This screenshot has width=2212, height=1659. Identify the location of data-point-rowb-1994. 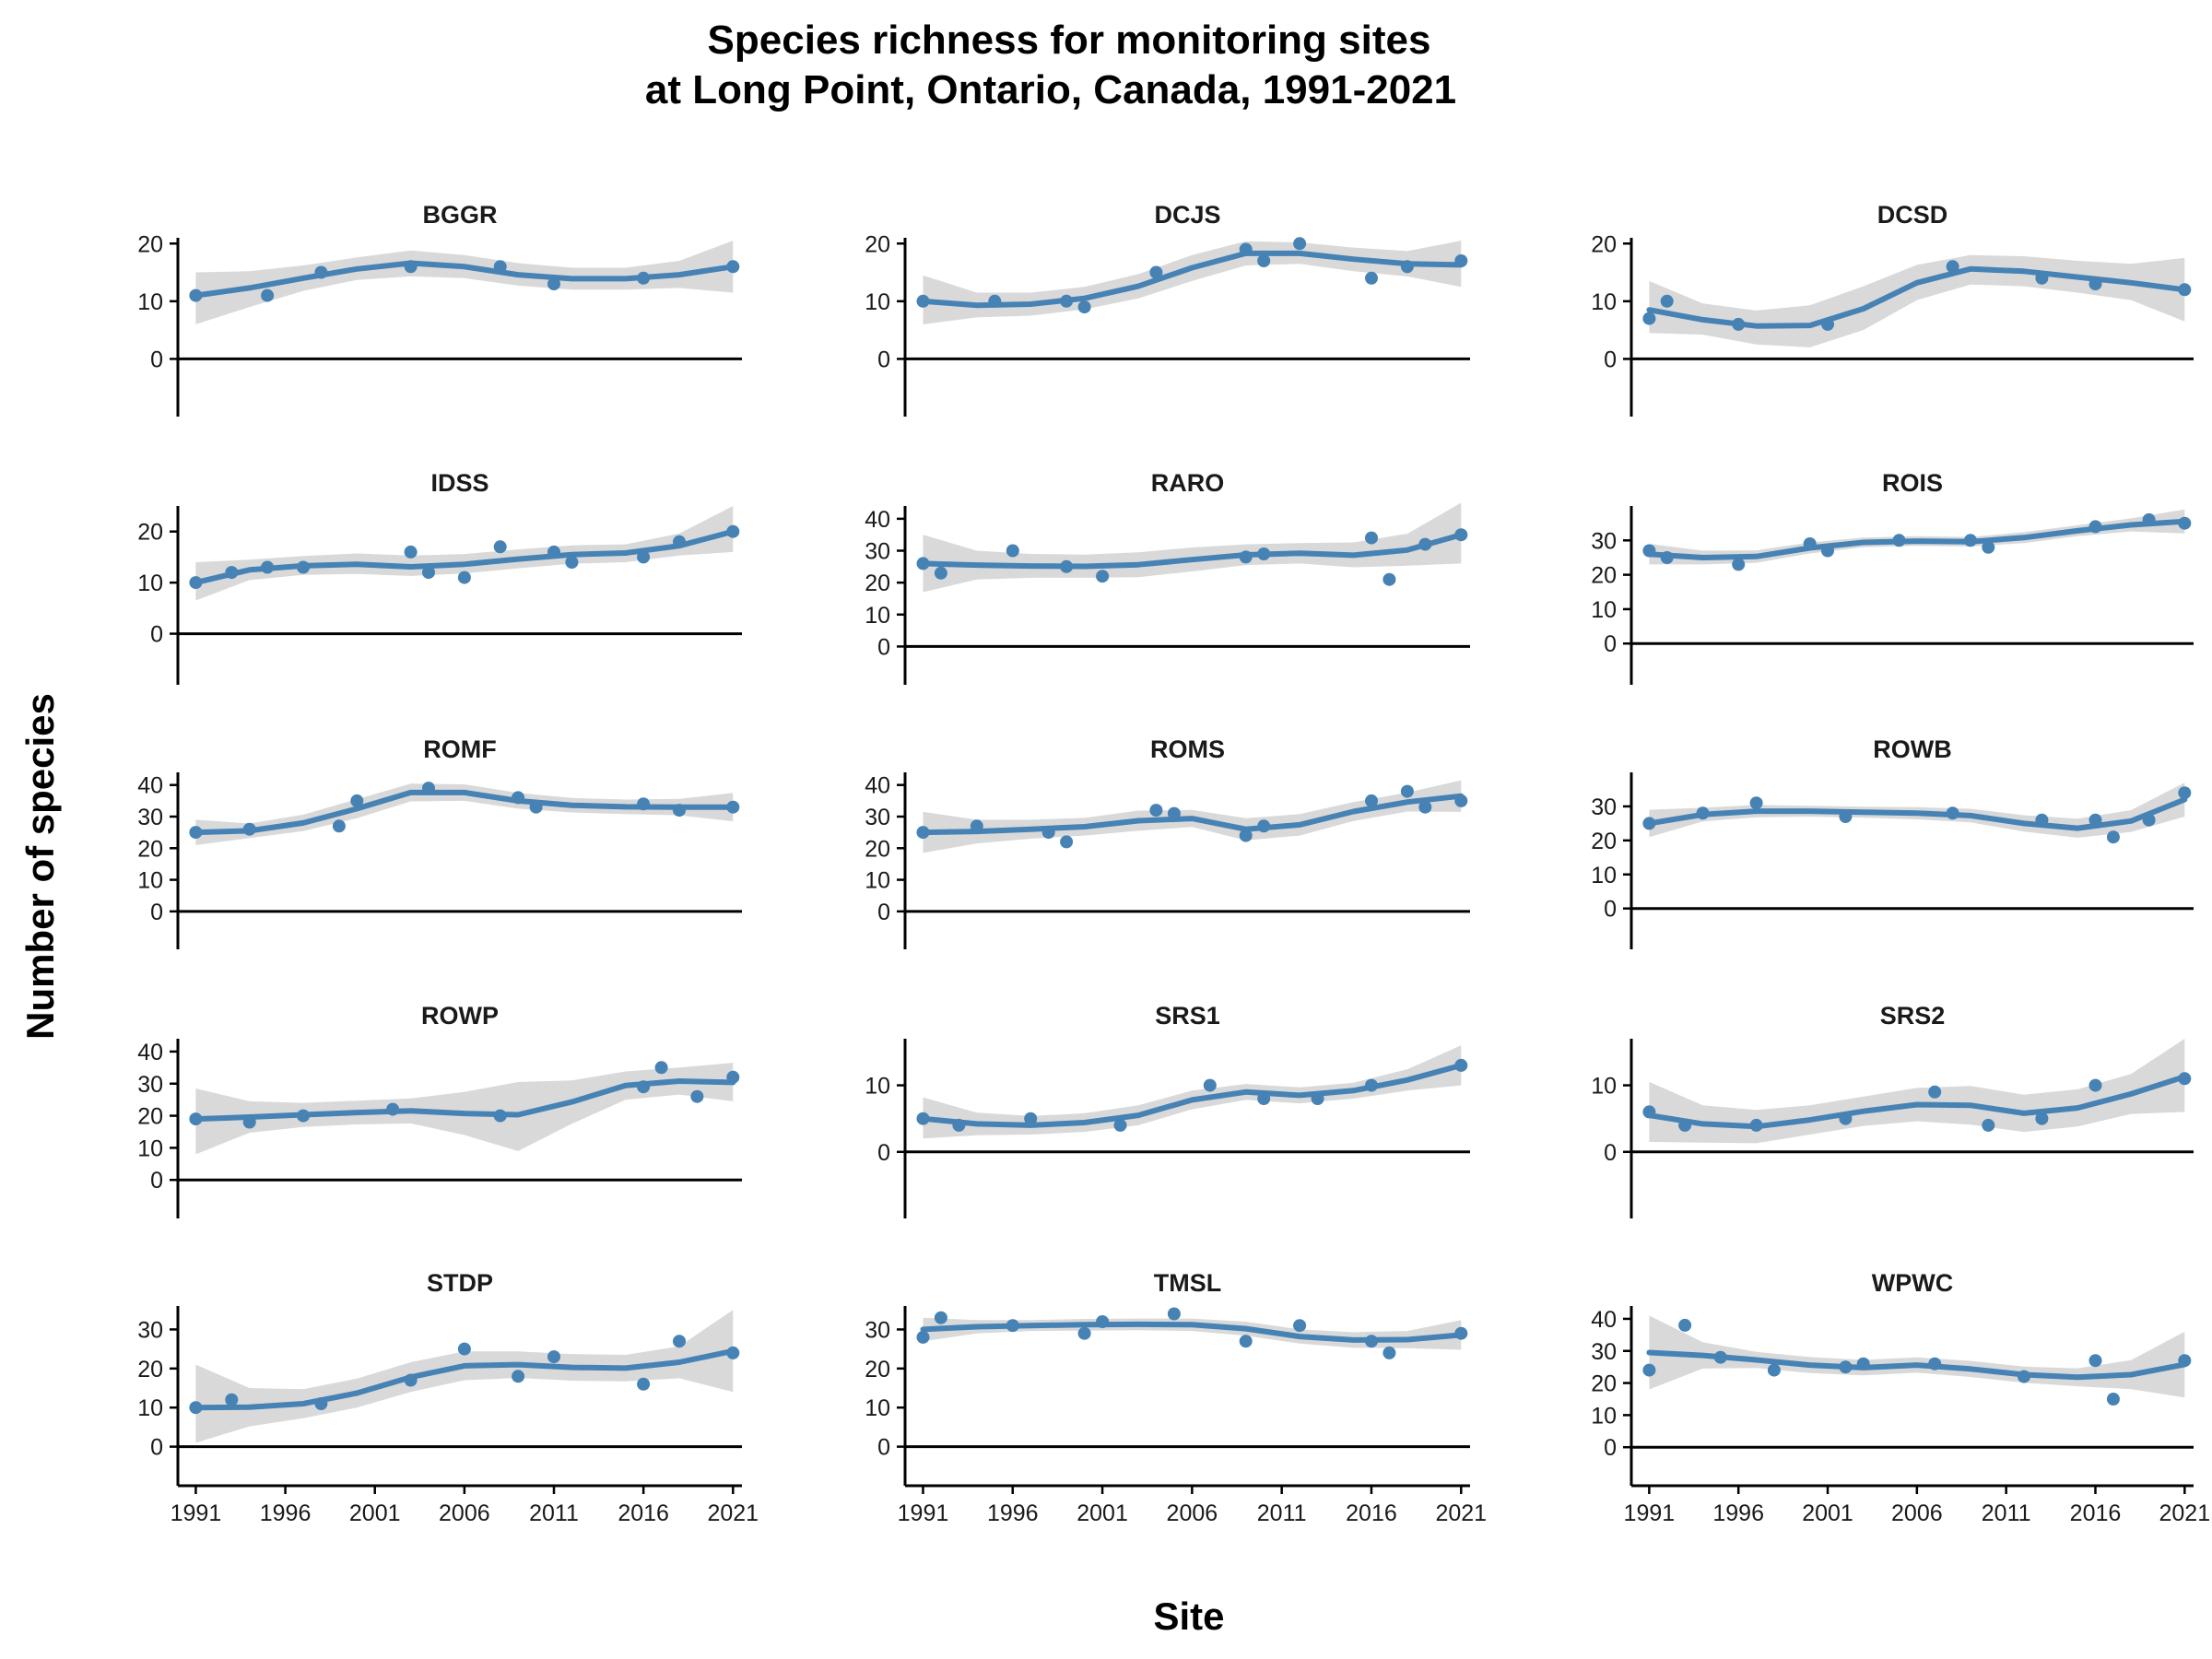
(1703, 813).